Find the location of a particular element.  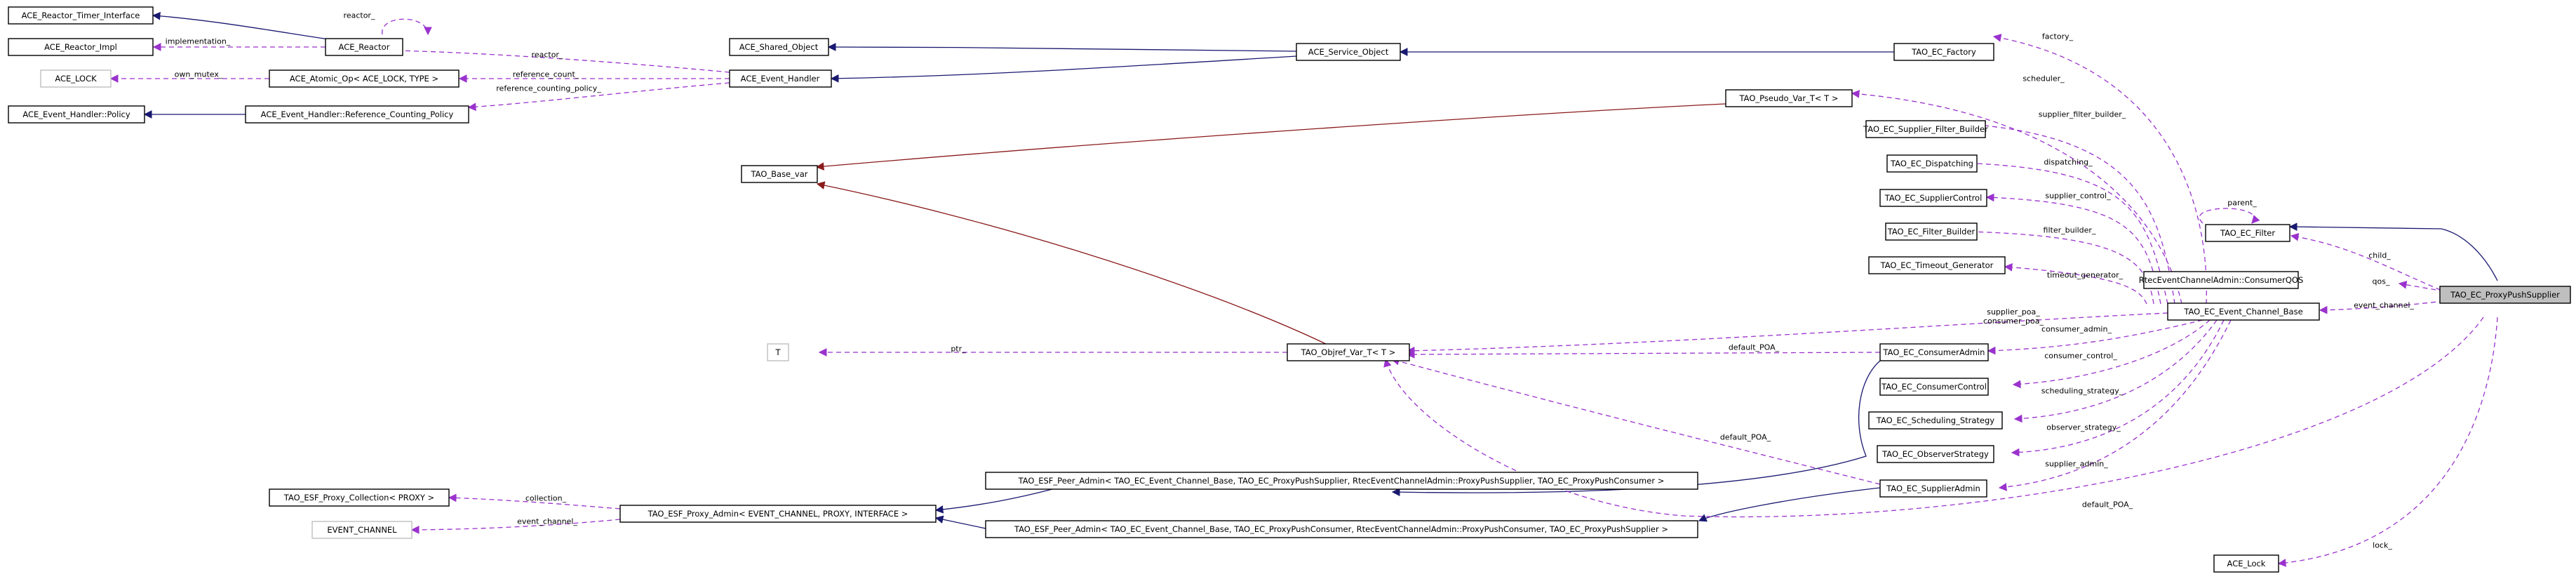

edge-dispatching is located at coordinates (2062, 232).